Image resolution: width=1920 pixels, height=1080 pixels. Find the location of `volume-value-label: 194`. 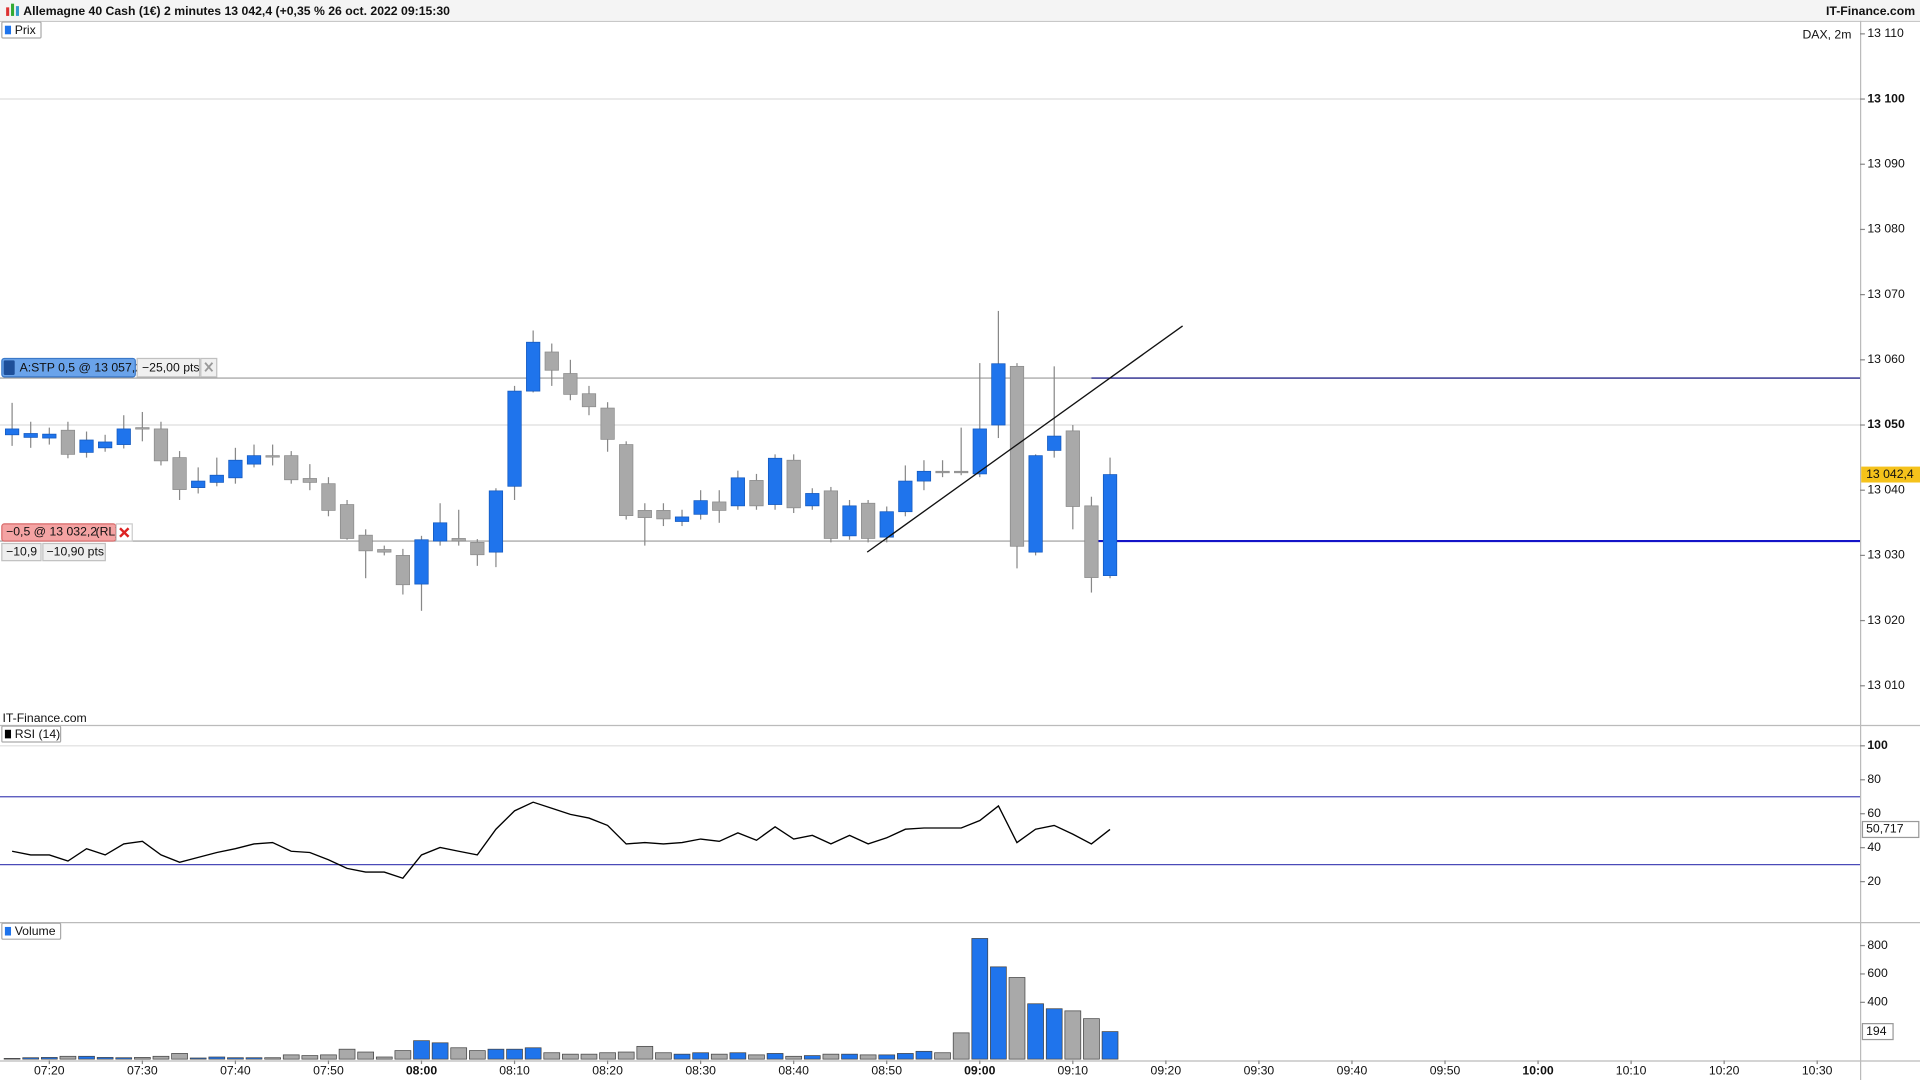

volume-value-label: 194 is located at coordinates (1876, 1031).